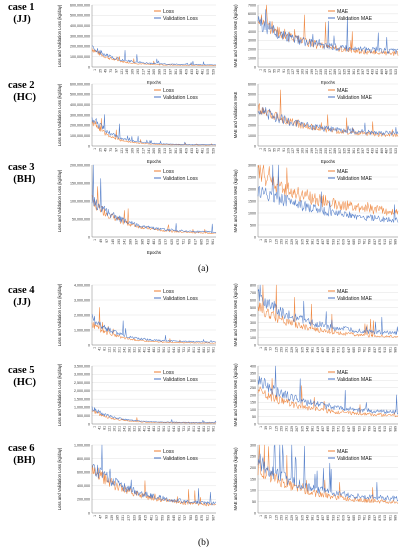 Image resolution: width=407 pixels, height=550 pixels. What do you see at coordinates (81, 219) in the screenshot?
I see `y-tick-label: 50,000,000` at bounding box center [81, 219].